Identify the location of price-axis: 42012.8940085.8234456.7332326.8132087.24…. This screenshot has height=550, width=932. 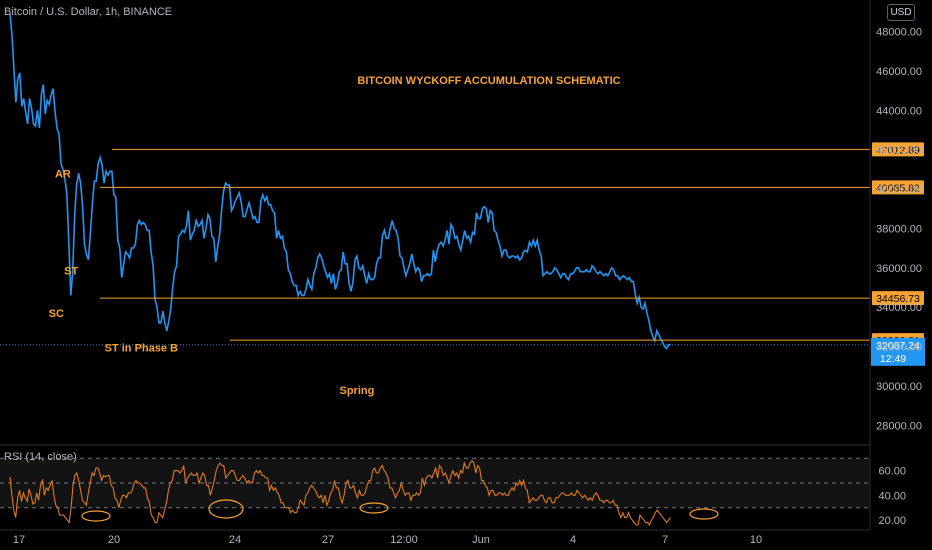
(898, 230).